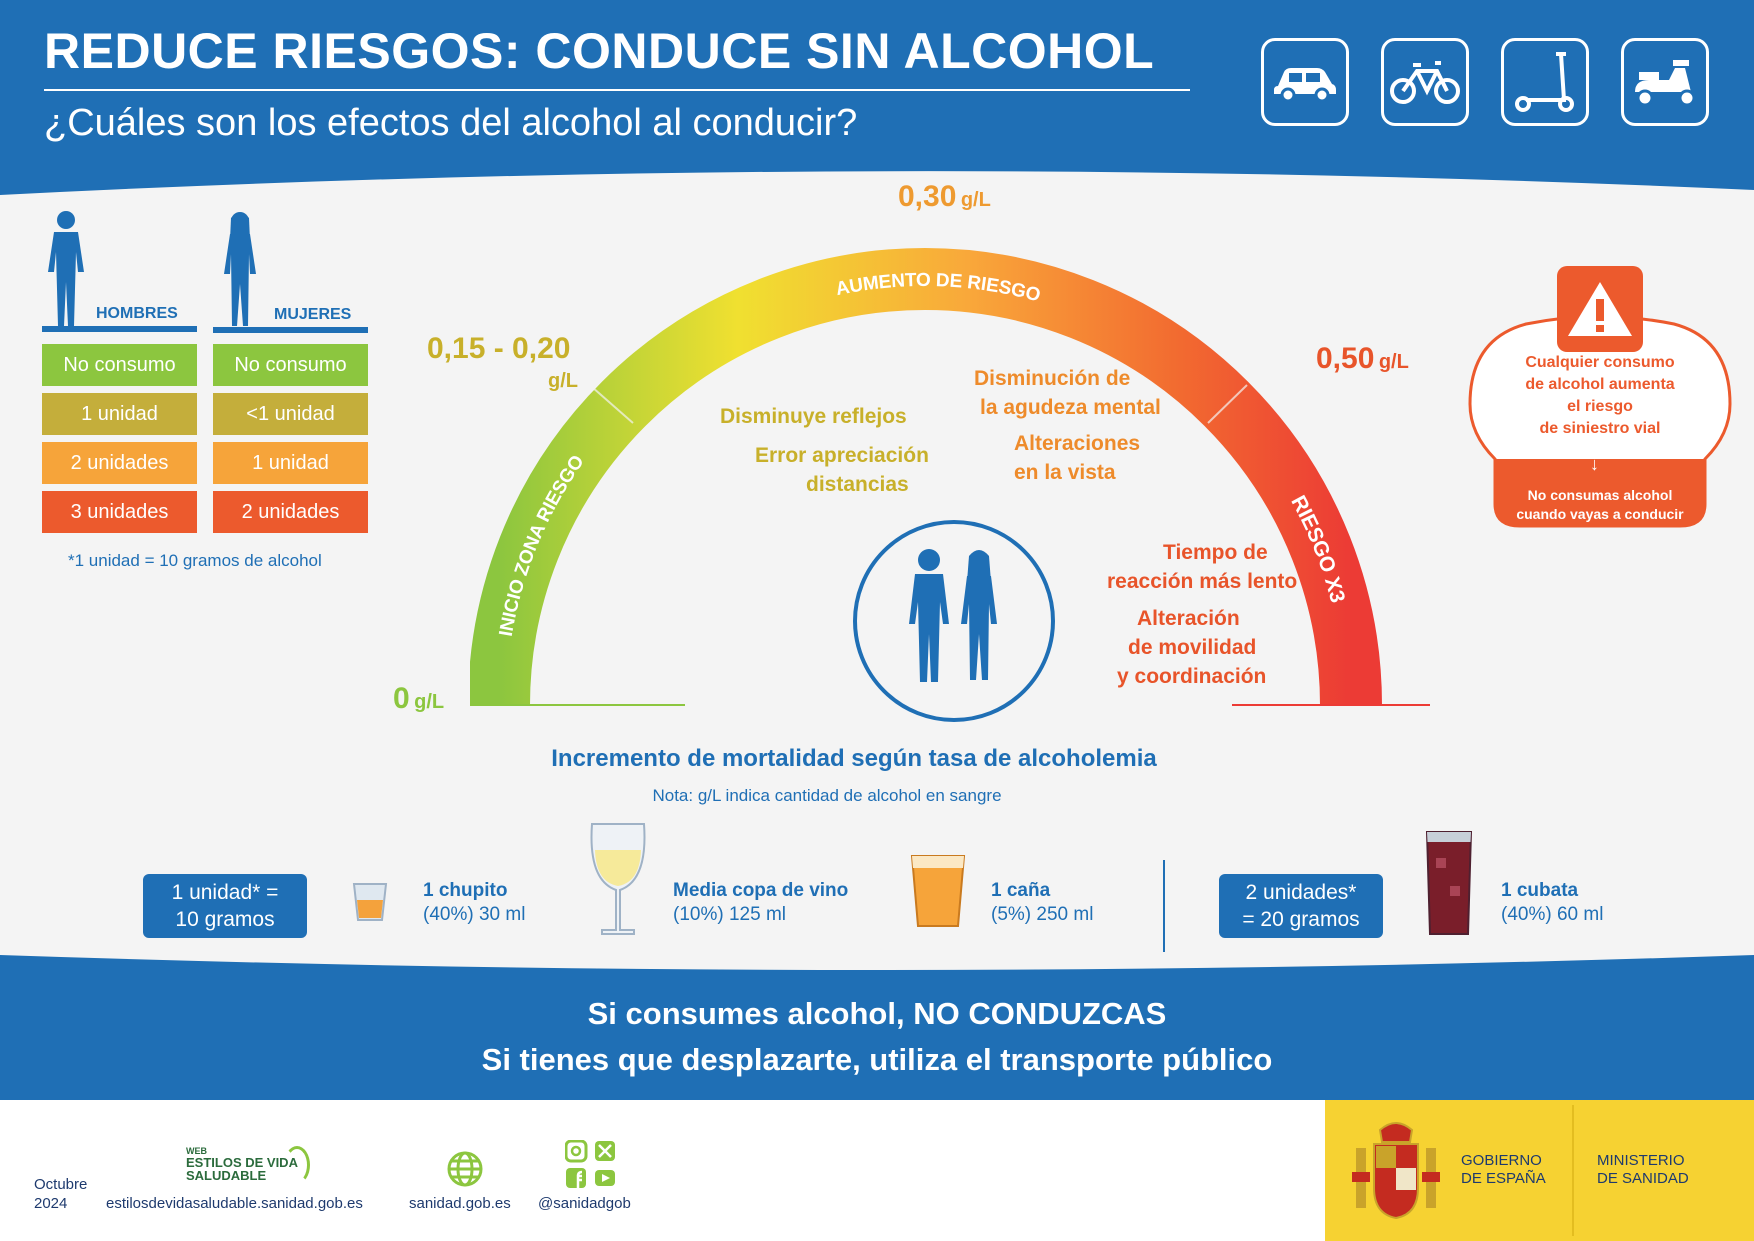 The image size is (1754, 1241). I want to click on men-header-rule, so click(119, 329).